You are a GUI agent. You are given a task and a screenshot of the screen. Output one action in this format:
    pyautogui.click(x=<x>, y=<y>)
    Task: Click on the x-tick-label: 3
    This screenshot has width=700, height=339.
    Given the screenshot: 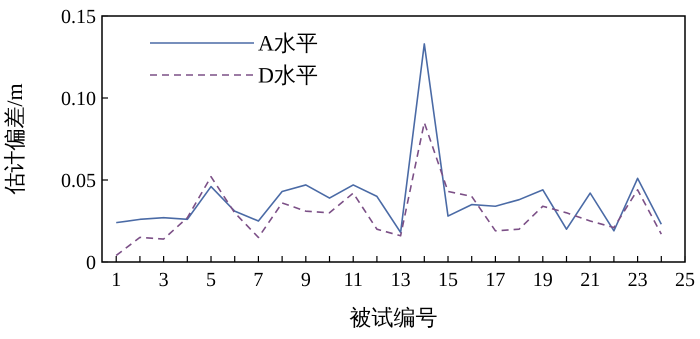 What is the action you would take?
    pyautogui.click(x=163, y=280)
    